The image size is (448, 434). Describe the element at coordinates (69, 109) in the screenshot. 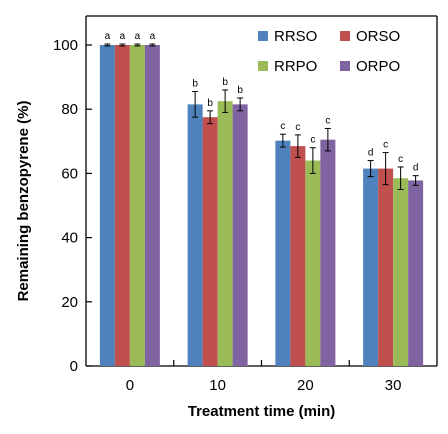

I see `y-tick-label: 80` at that location.